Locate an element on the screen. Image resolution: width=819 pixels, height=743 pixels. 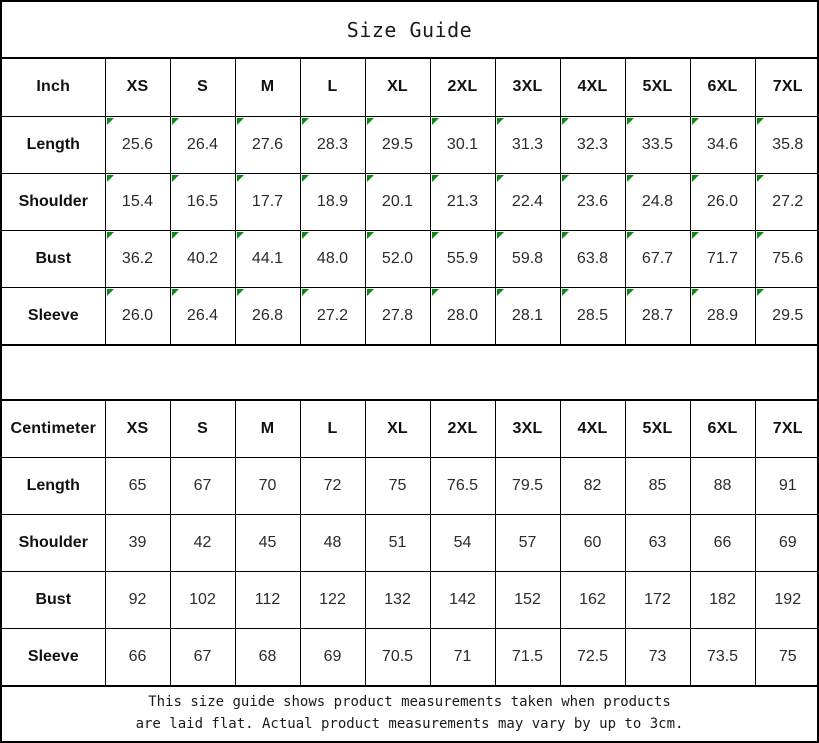
cm-size-header-s: S is located at coordinates (202, 429).